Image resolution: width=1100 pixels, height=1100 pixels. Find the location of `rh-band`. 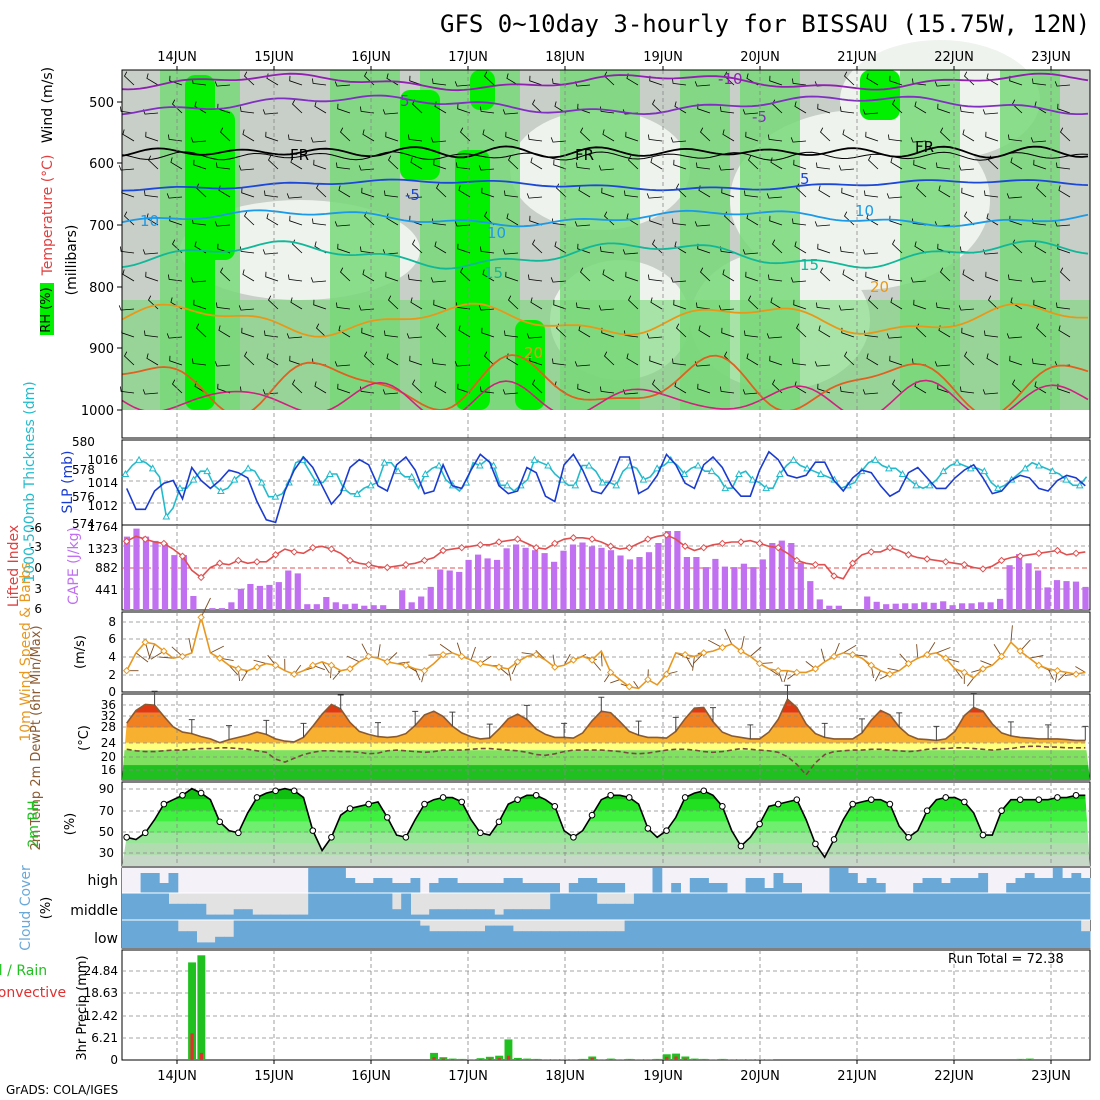

rh-band is located at coordinates (606, 805).